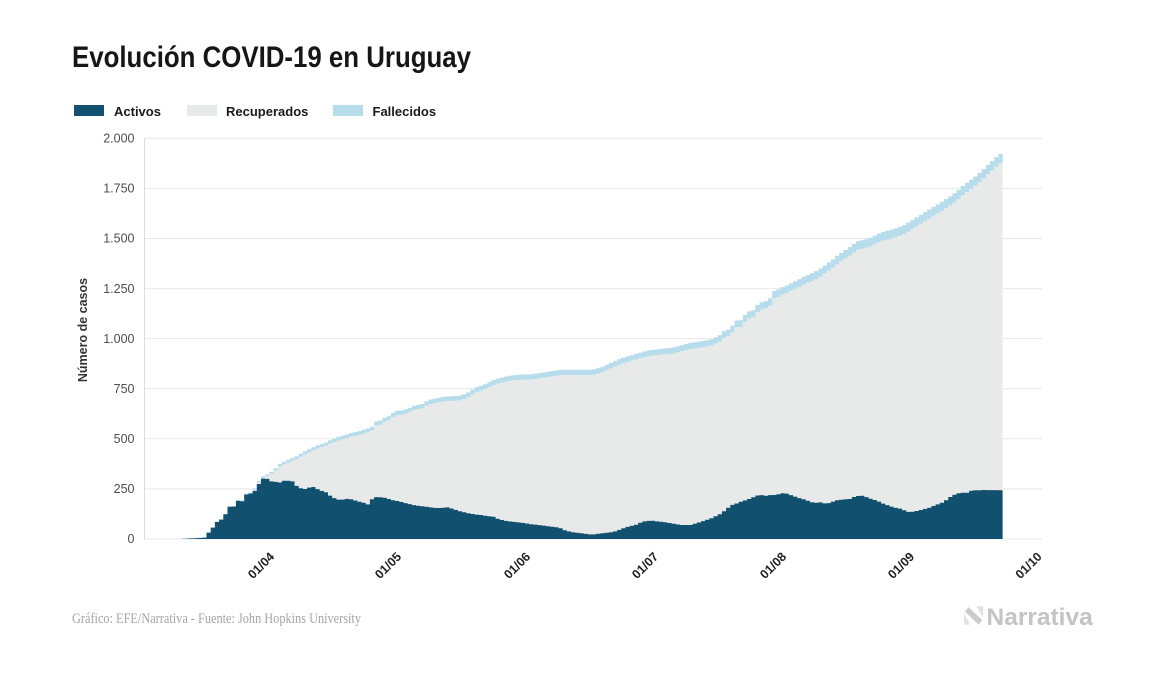 The image size is (1157, 674). I want to click on svg-text: 1.250, so click(118, 289).